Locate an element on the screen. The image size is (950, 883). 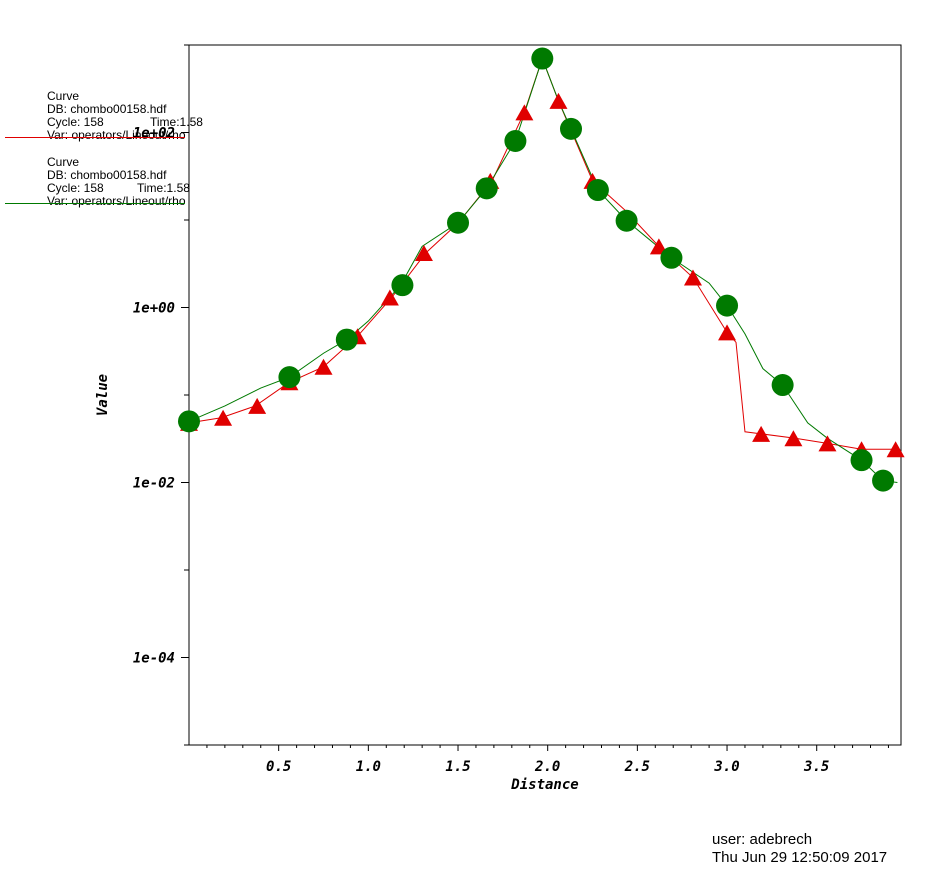
y-tick-label: 1e+00 is located at coordinates (154, 309).